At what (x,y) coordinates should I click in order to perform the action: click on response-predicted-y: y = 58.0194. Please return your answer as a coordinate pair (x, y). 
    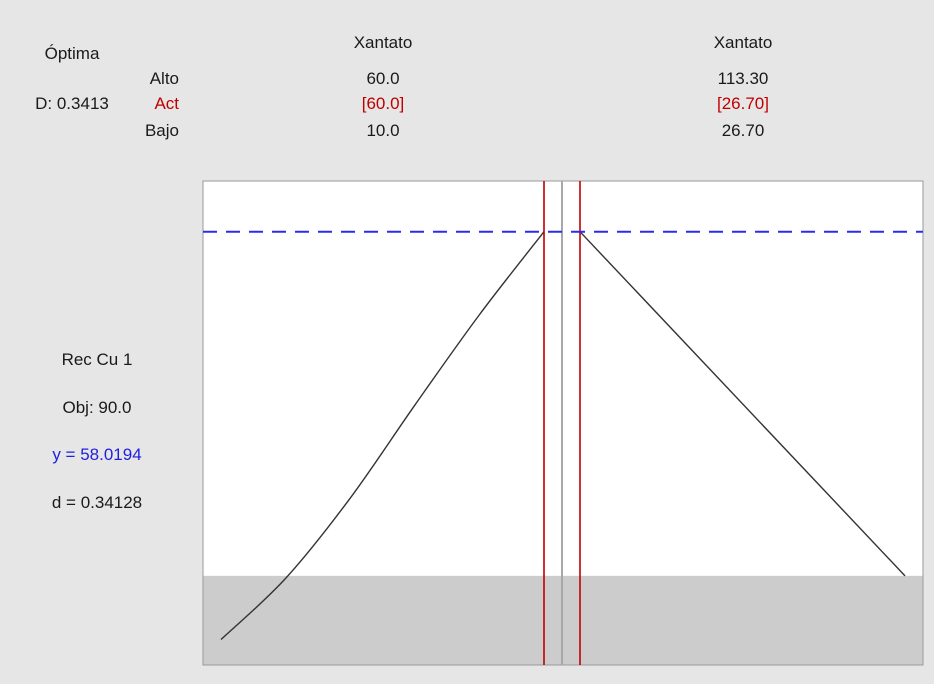
    Looking at the image, I should click on (97, 454).